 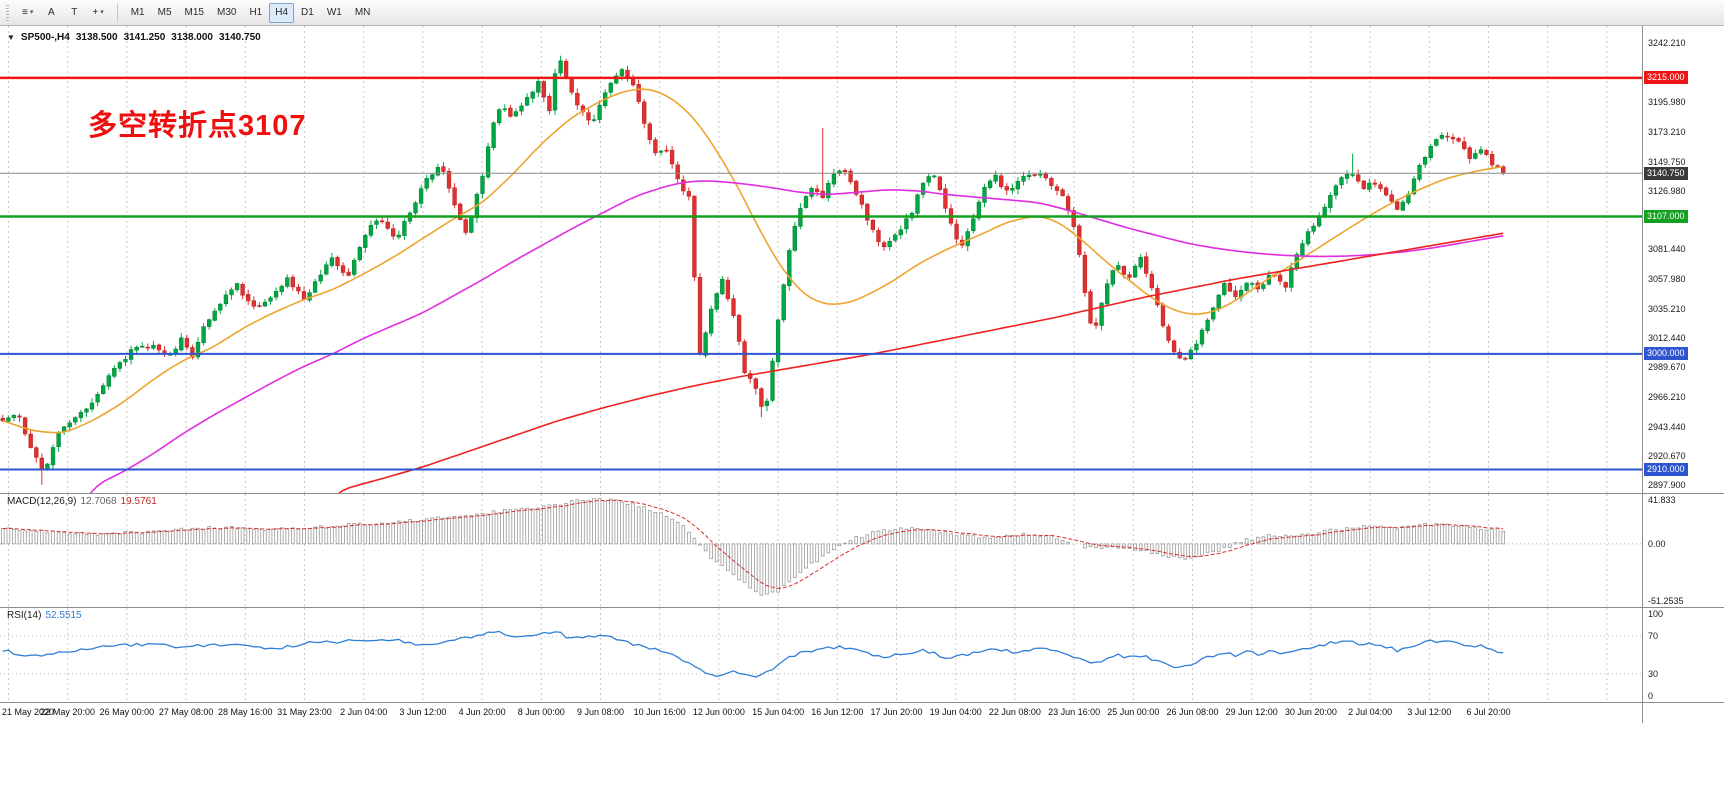 I want to click on timeframe-m30-button: M30, so click(x=226, y=13).